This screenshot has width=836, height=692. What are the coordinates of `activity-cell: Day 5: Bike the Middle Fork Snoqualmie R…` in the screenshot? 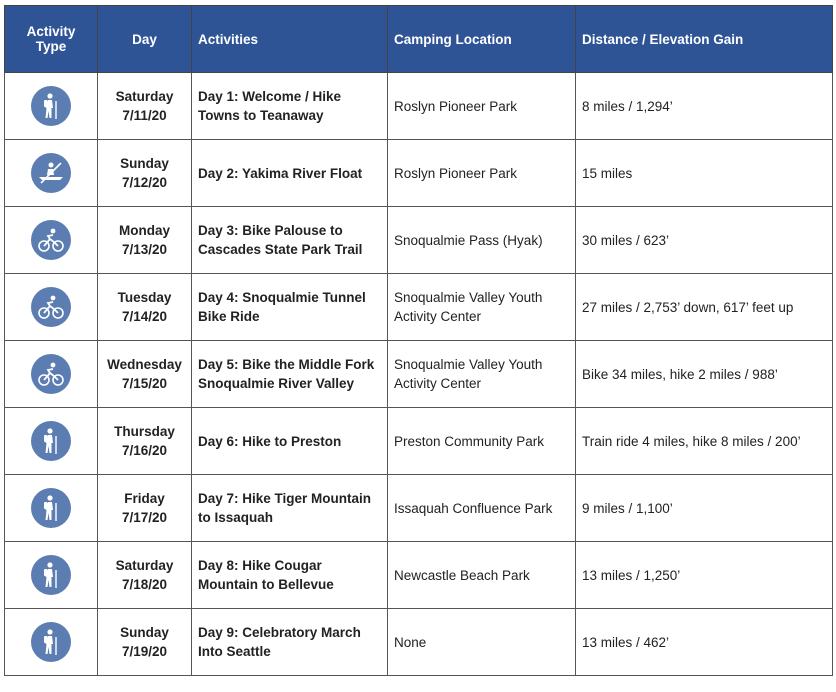 It's located at (289, 374).